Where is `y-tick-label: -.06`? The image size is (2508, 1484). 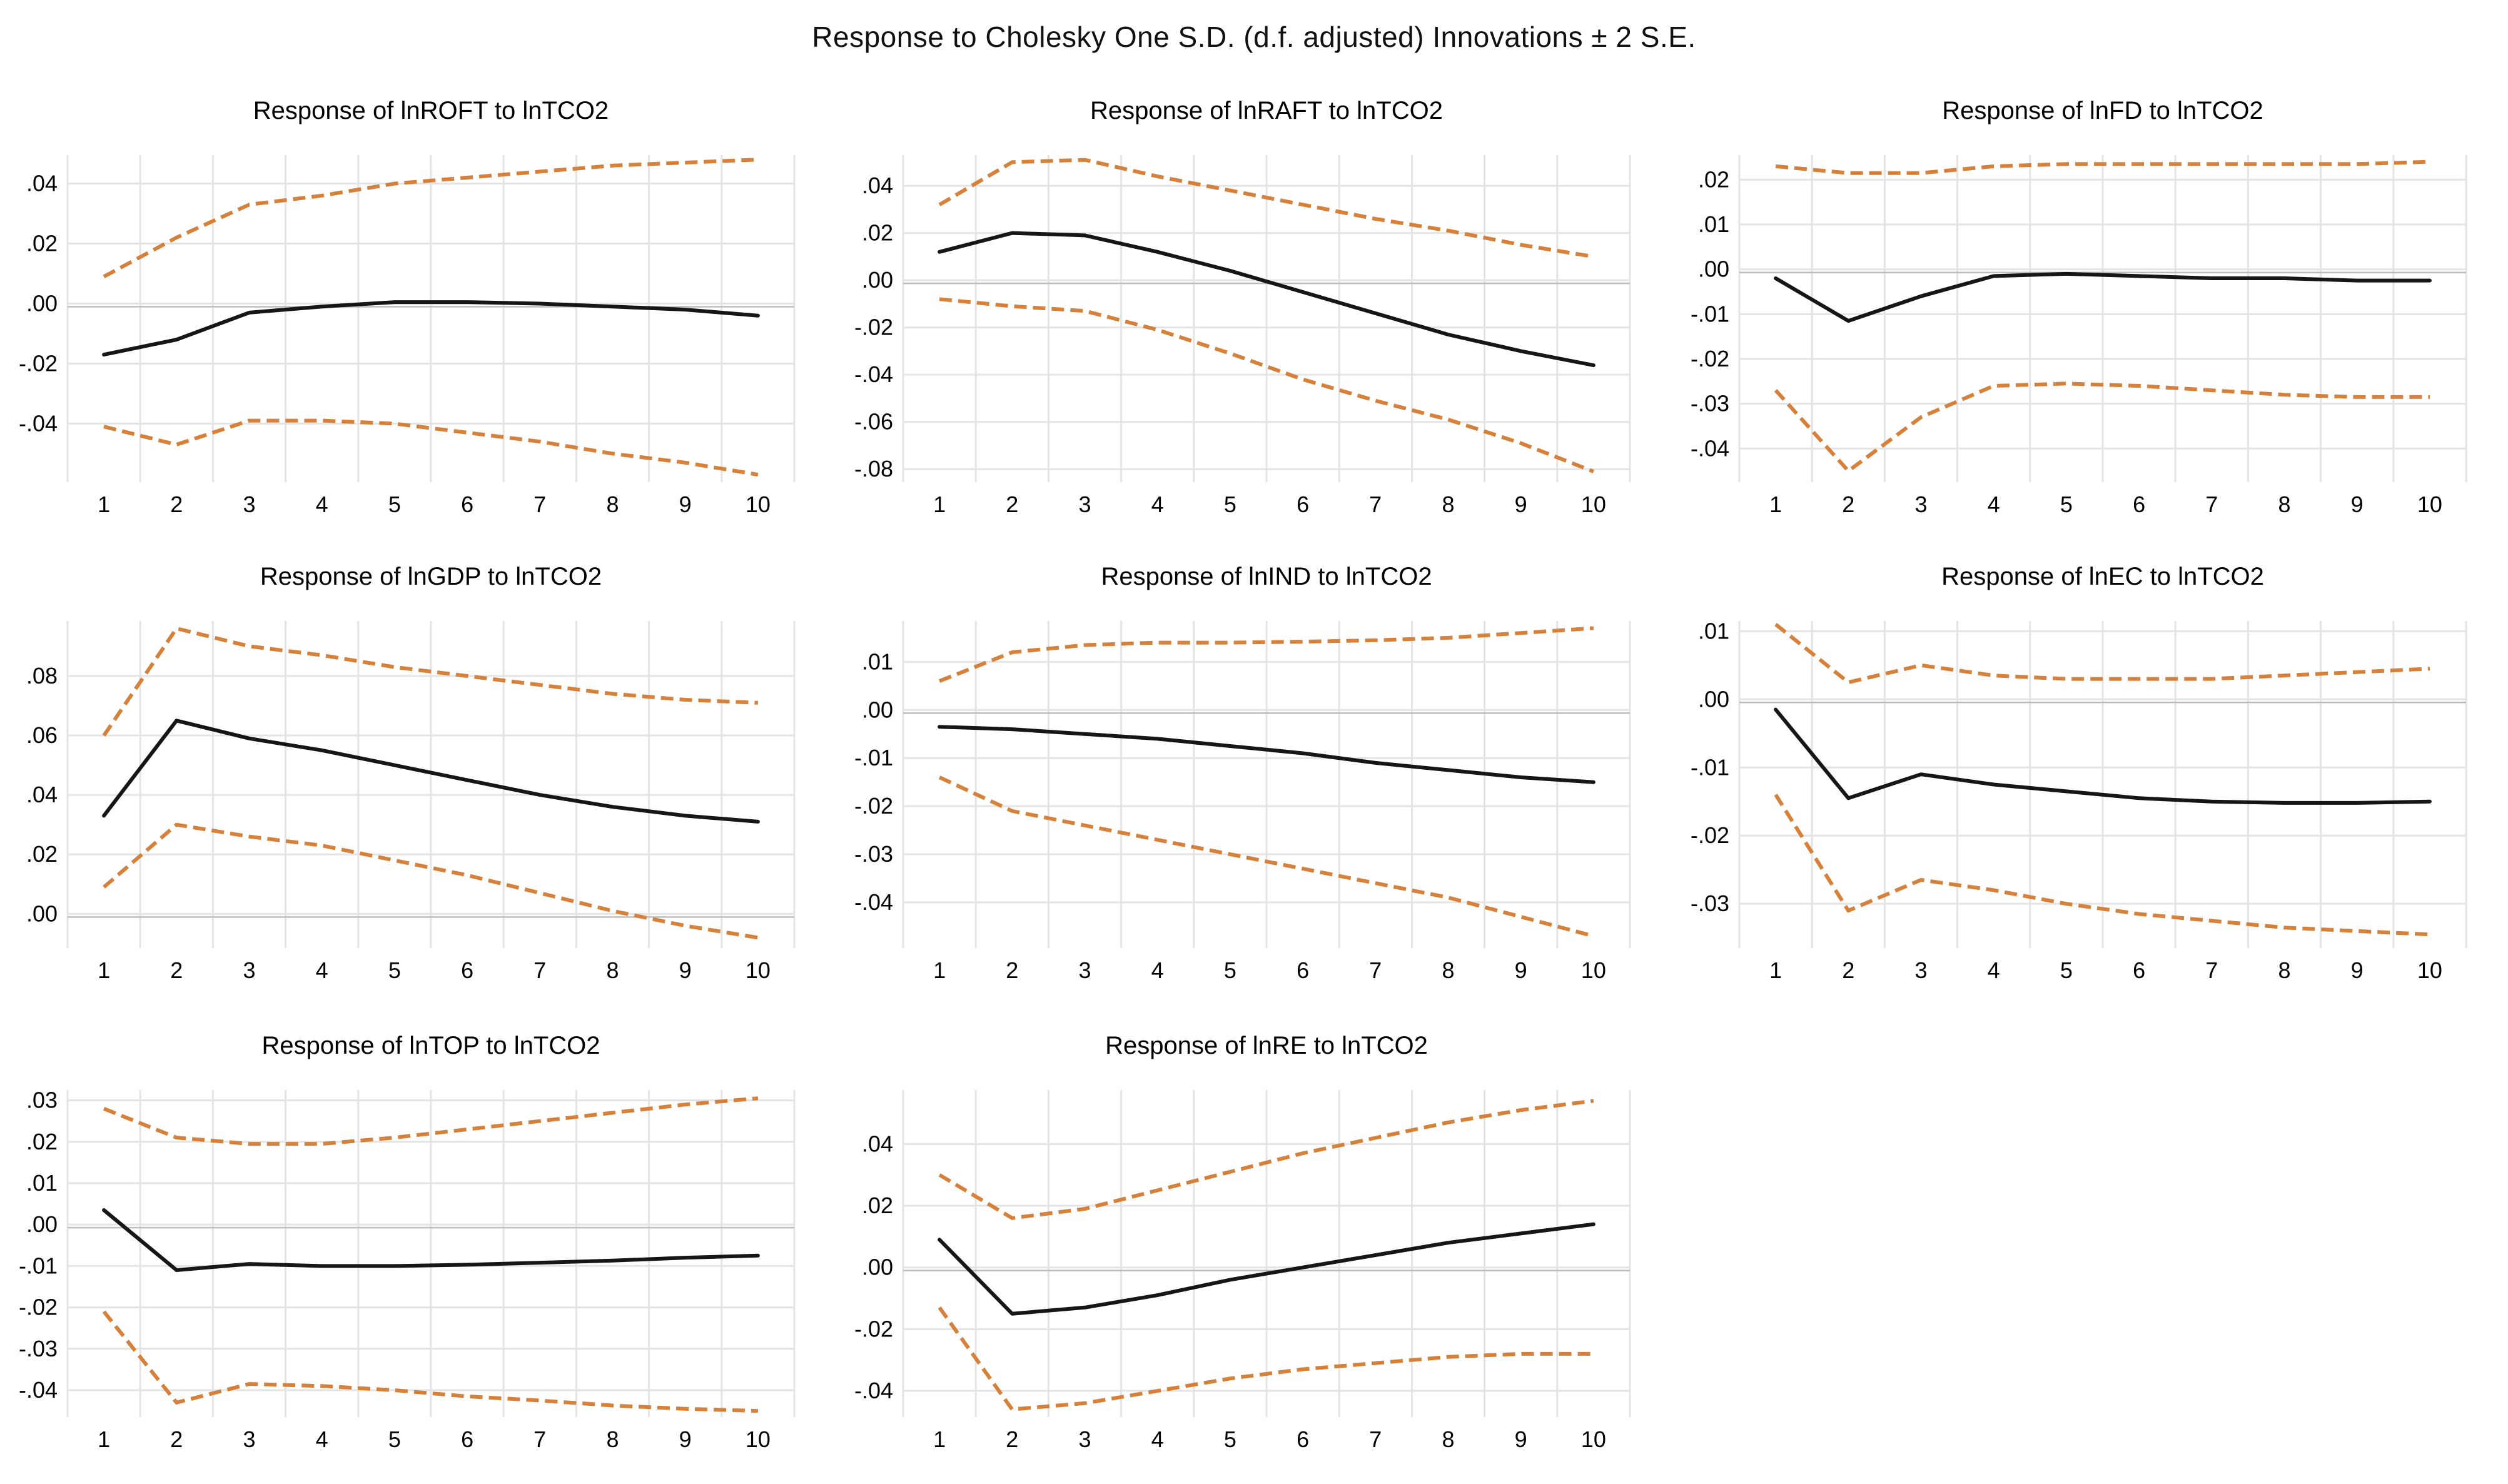 y-tick-label: -.06 is located at coordinates (873, 422).